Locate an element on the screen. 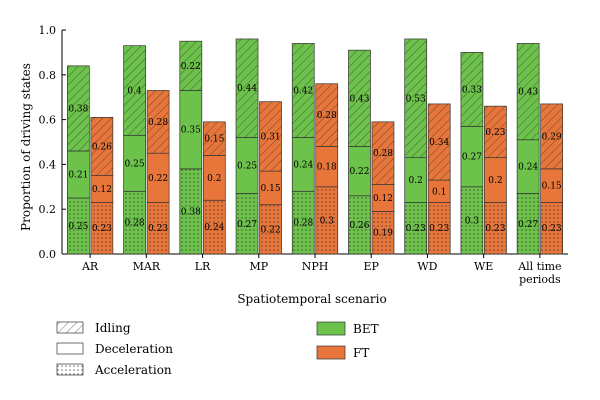 This screenshot has height=400, width=600. bar-segment-bet-idling: 0.44 is located at coordinates (247, 88).